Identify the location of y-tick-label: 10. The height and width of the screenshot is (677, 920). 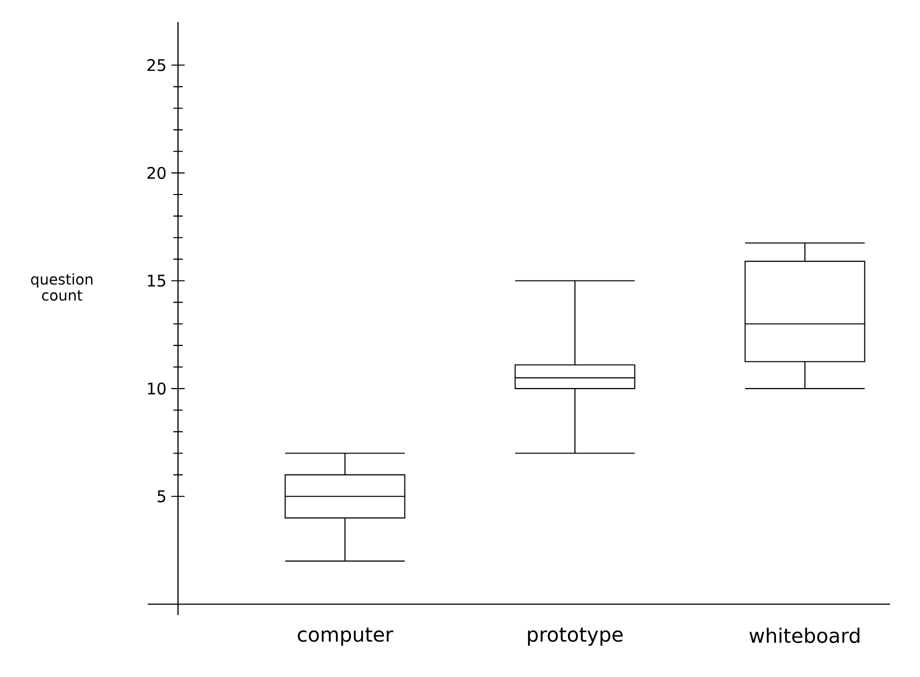
(157, 388).